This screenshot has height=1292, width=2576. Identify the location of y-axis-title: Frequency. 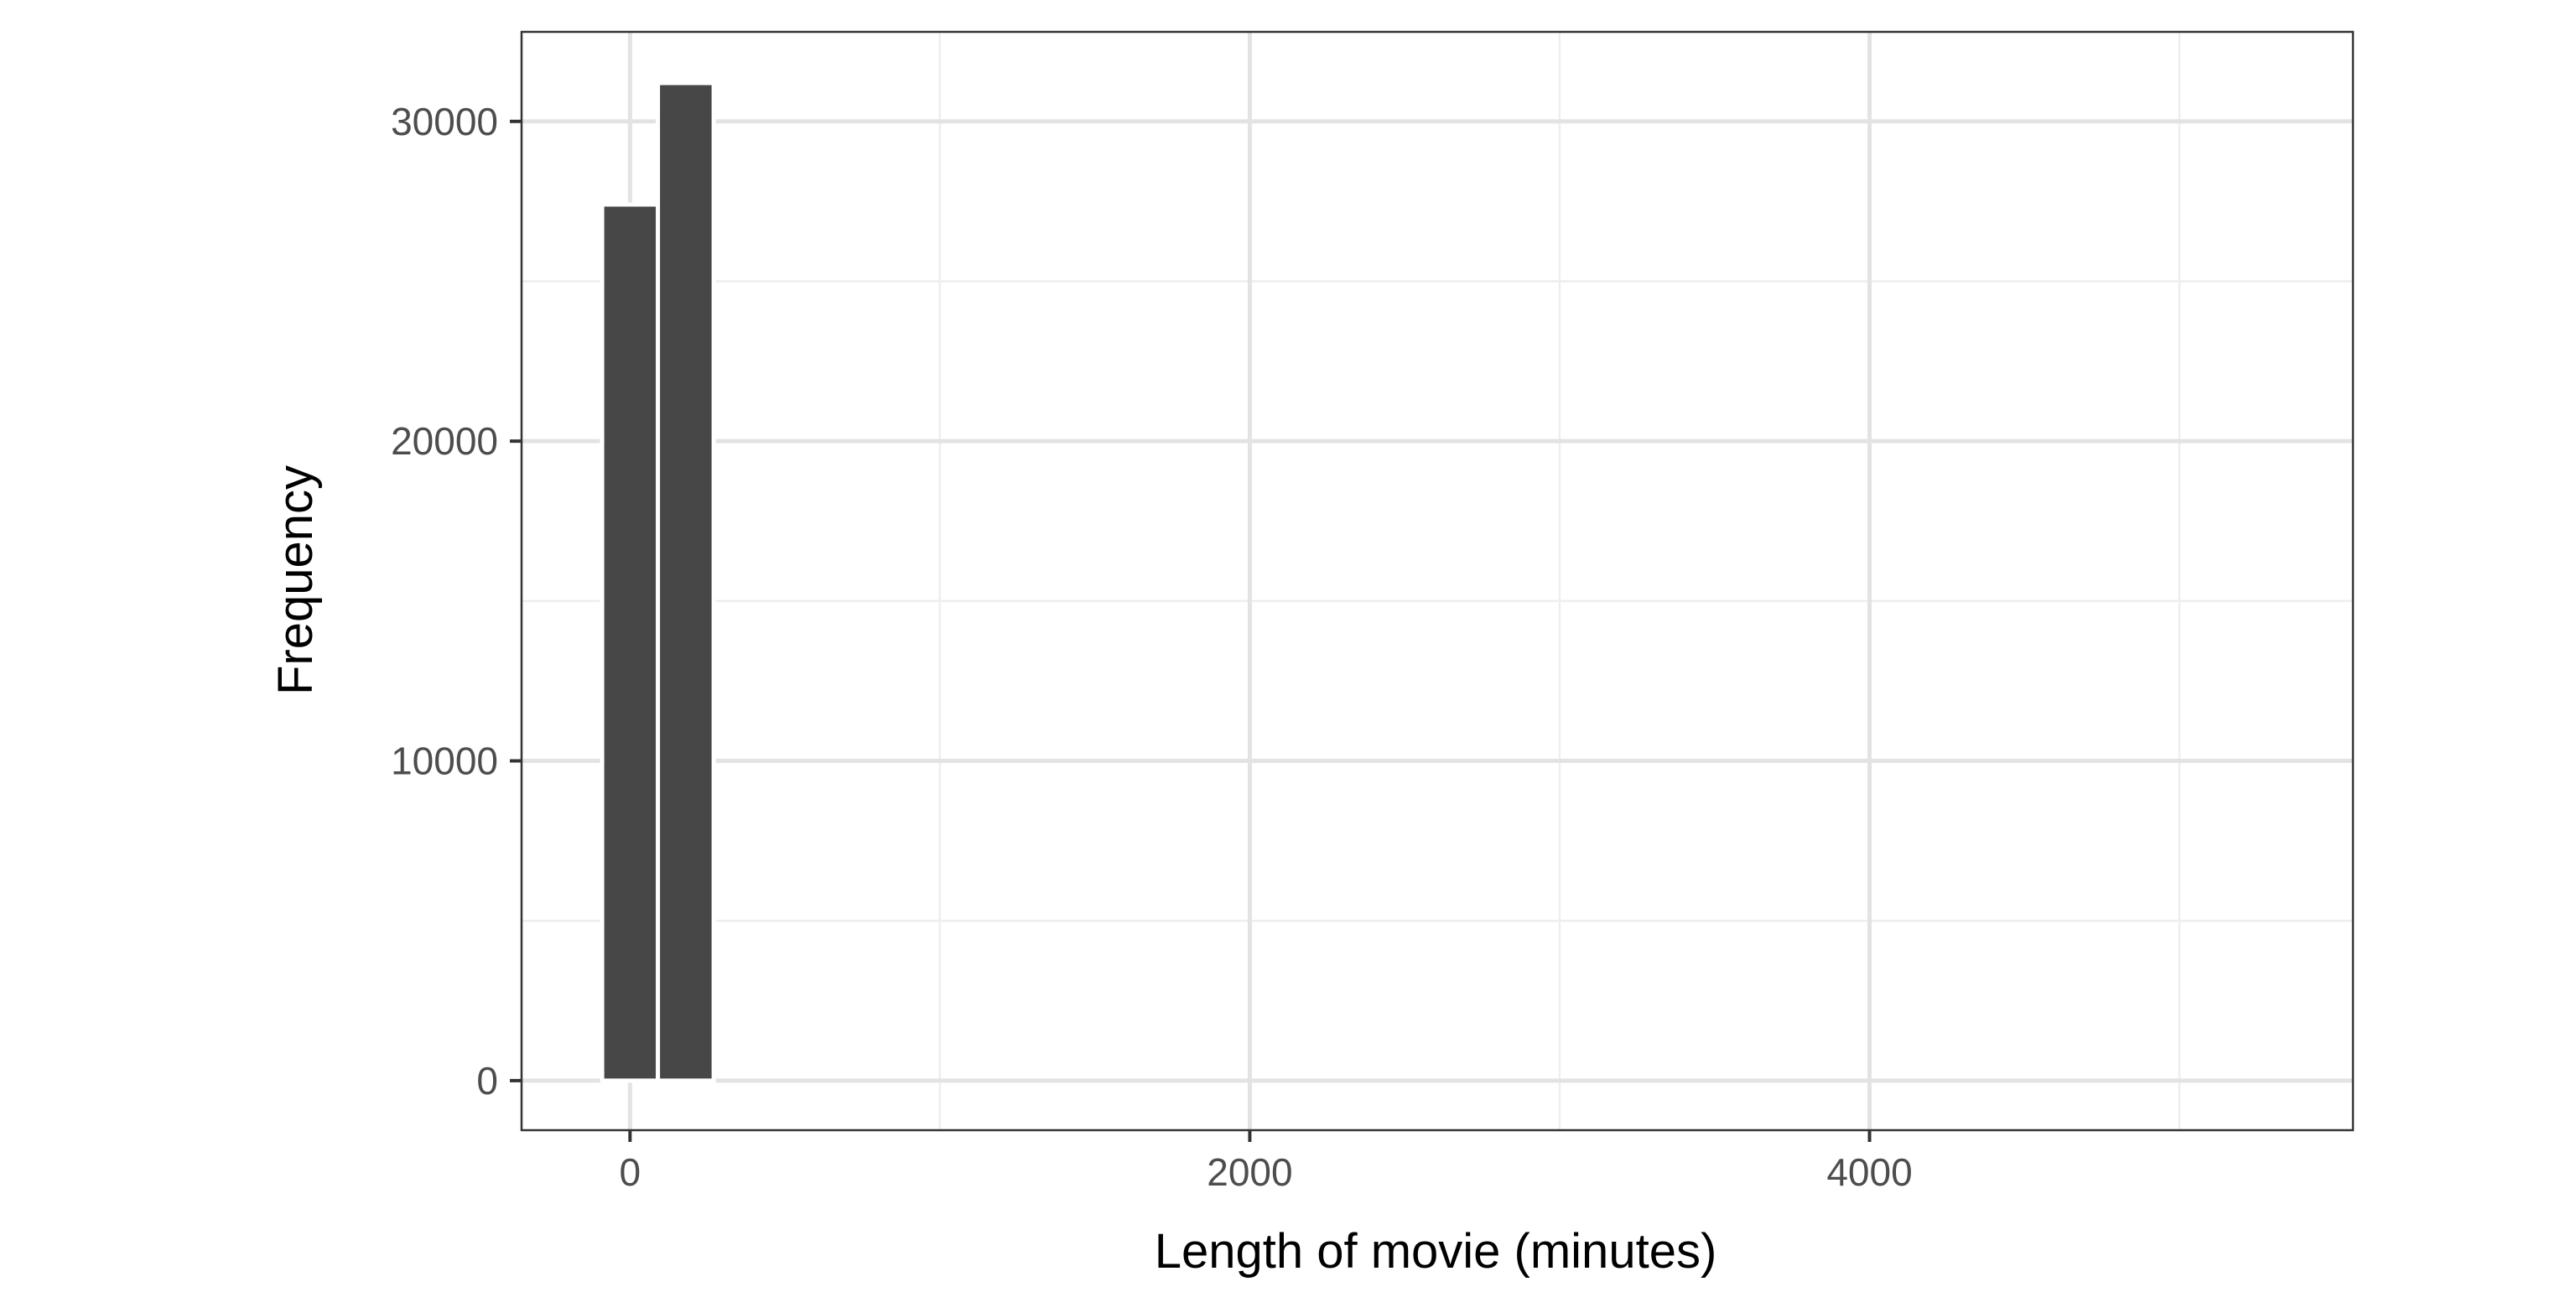
(295, 580).